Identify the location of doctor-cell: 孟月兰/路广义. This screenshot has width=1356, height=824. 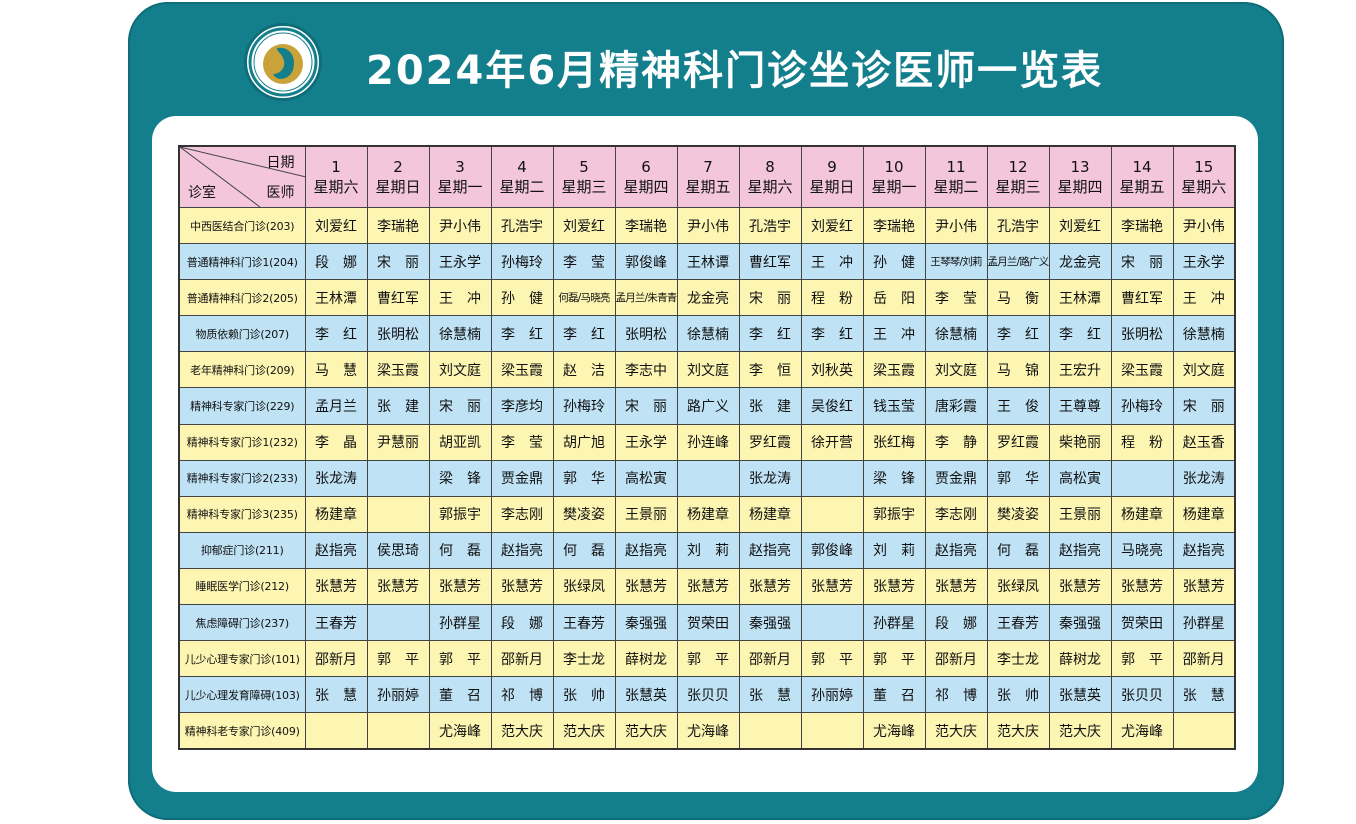
(1018, 262).